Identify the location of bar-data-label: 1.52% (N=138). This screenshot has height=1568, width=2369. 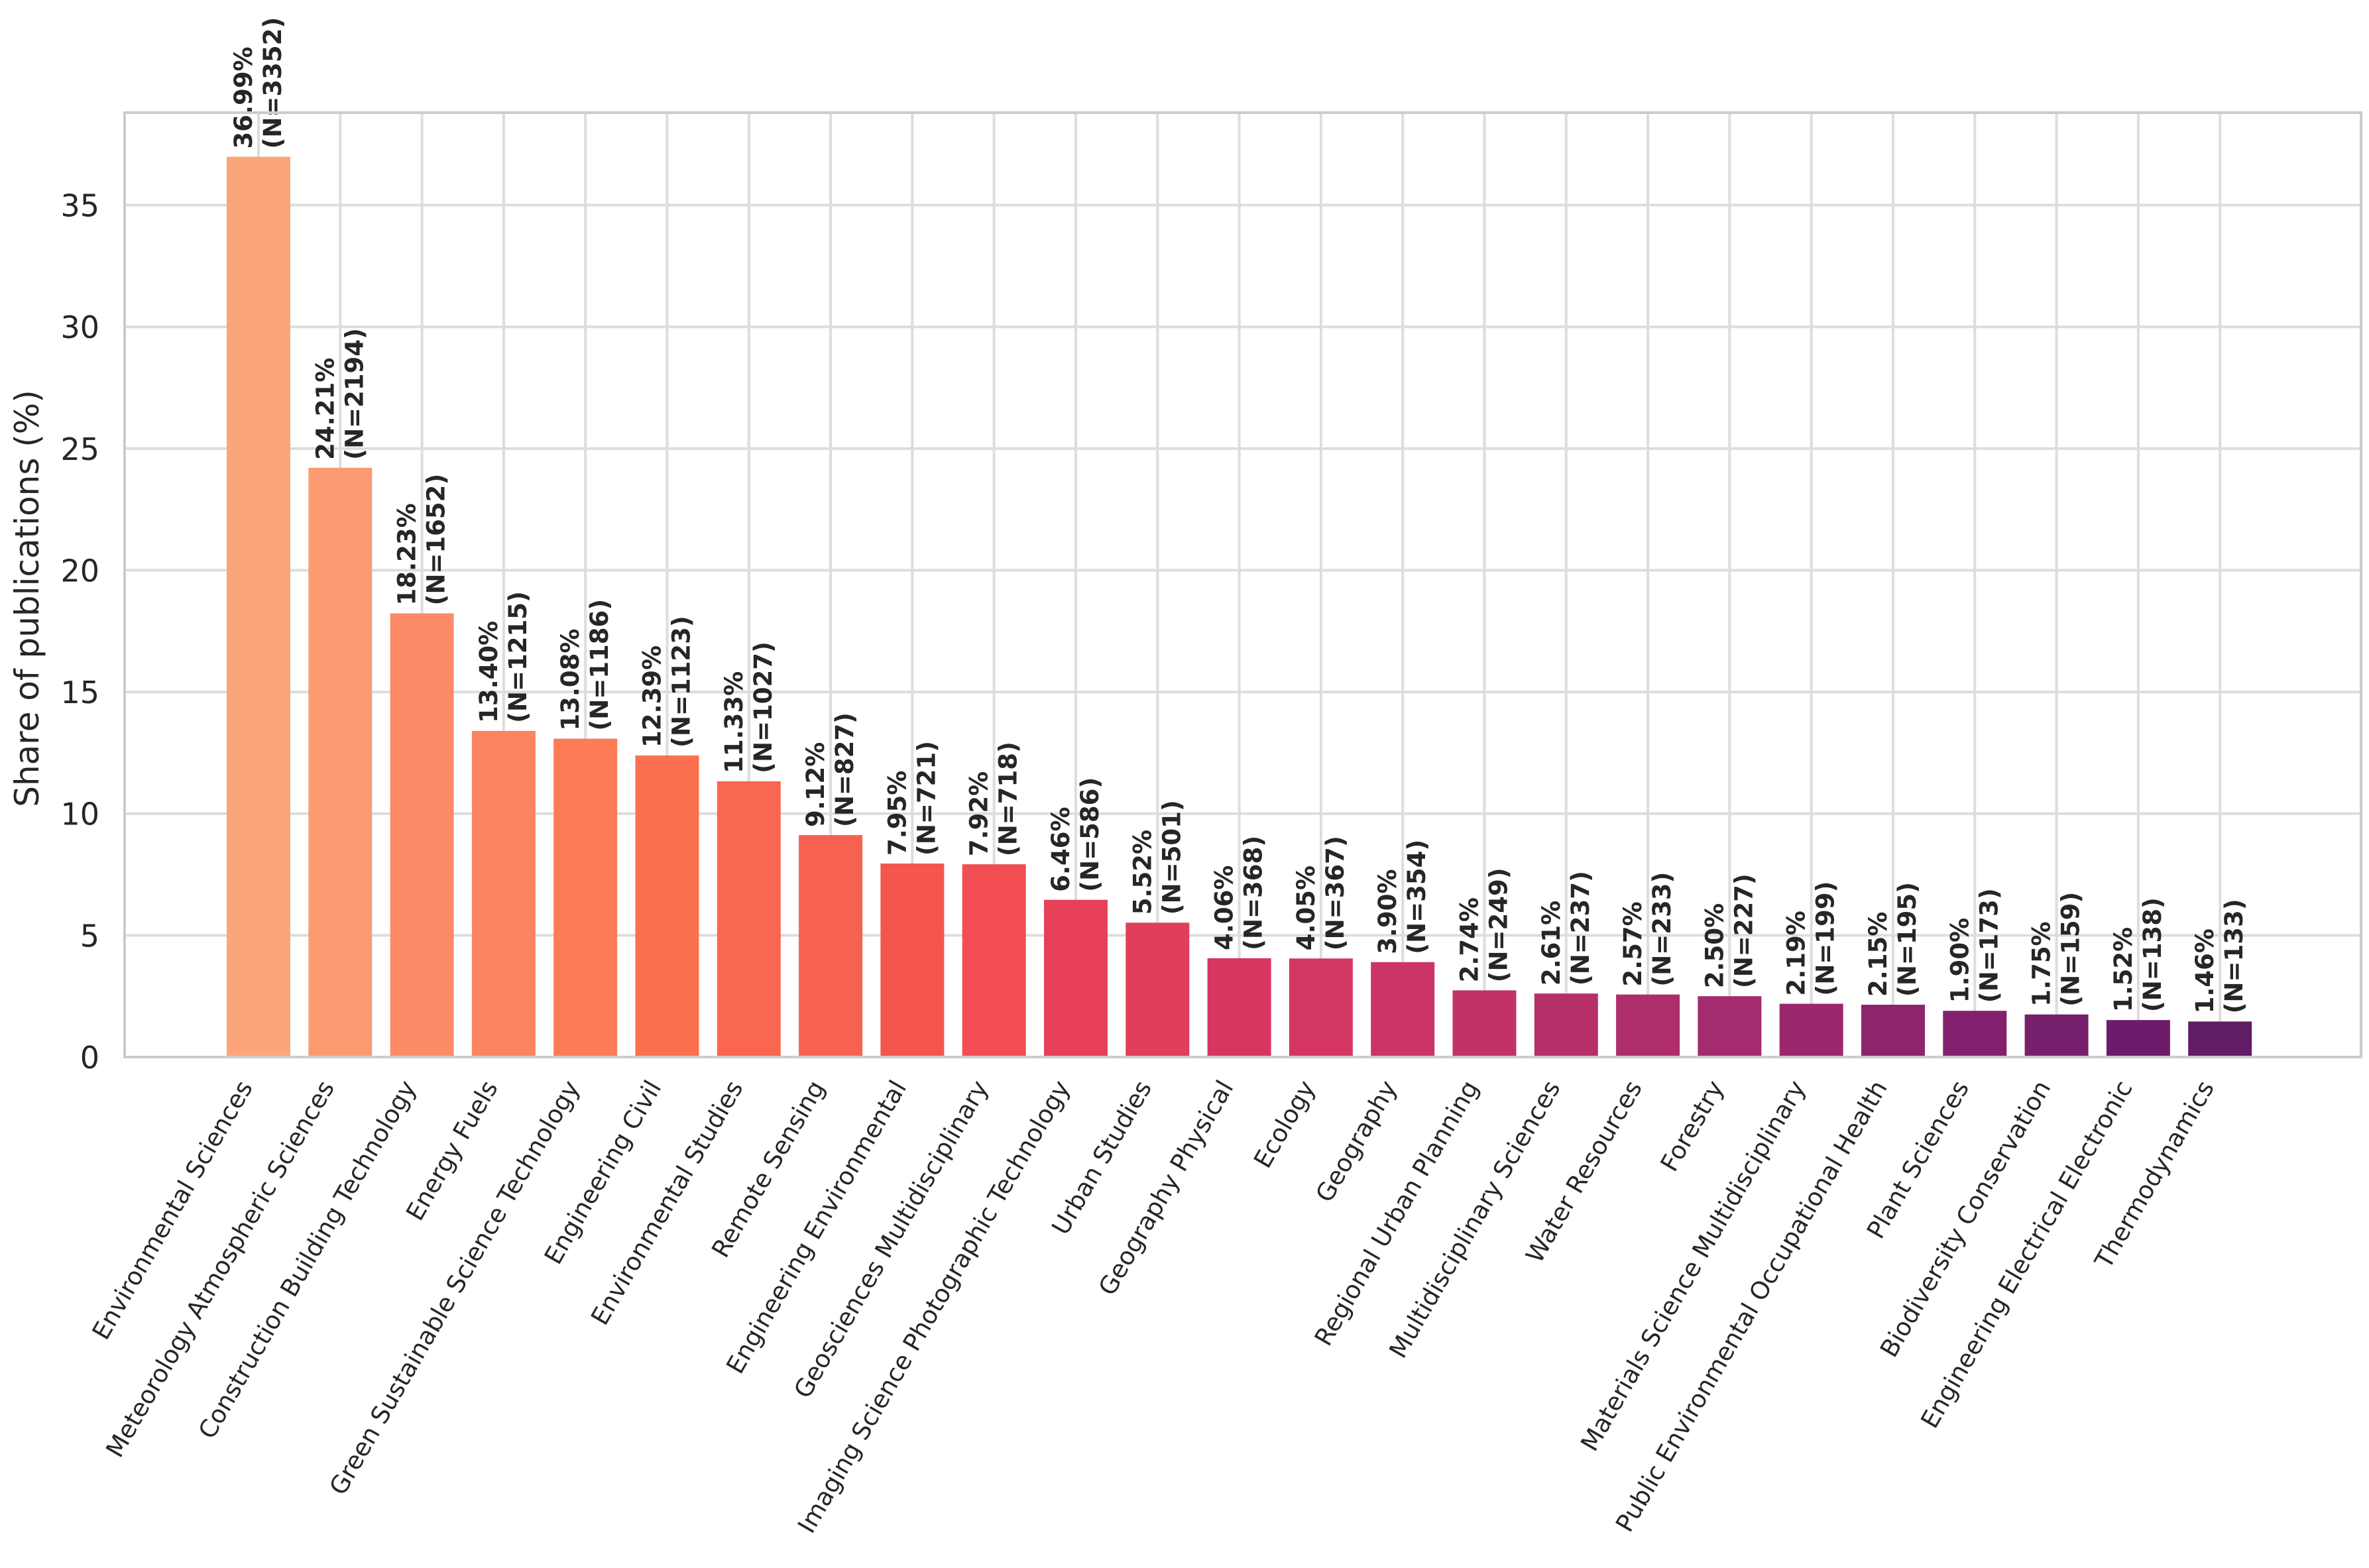
(2138, 954).